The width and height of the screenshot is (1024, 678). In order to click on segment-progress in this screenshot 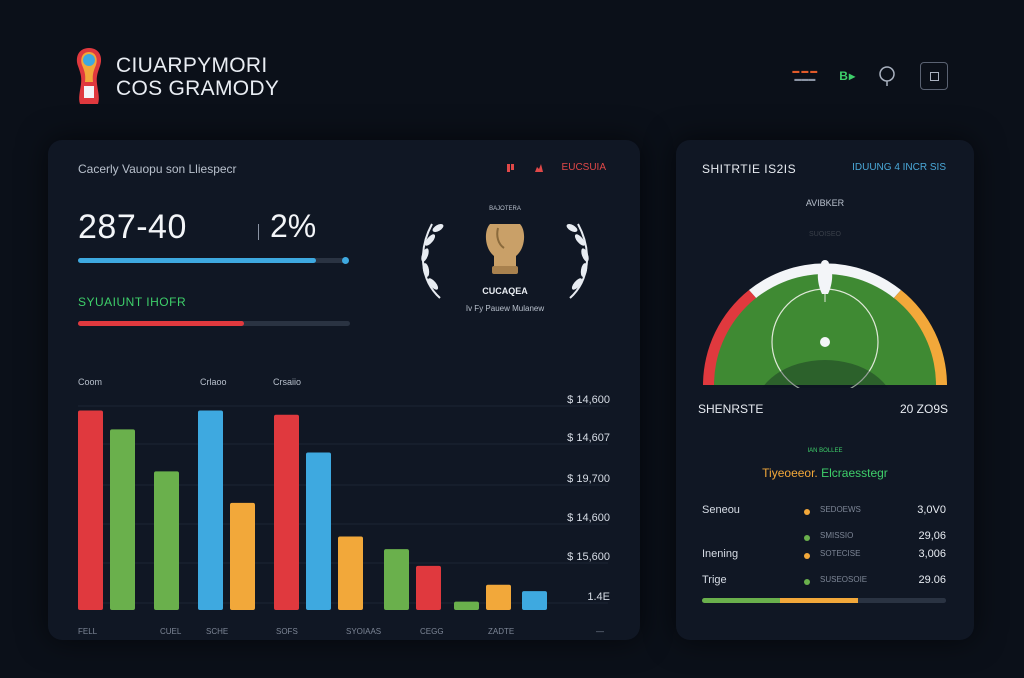, I will do `click(824, 600)`.